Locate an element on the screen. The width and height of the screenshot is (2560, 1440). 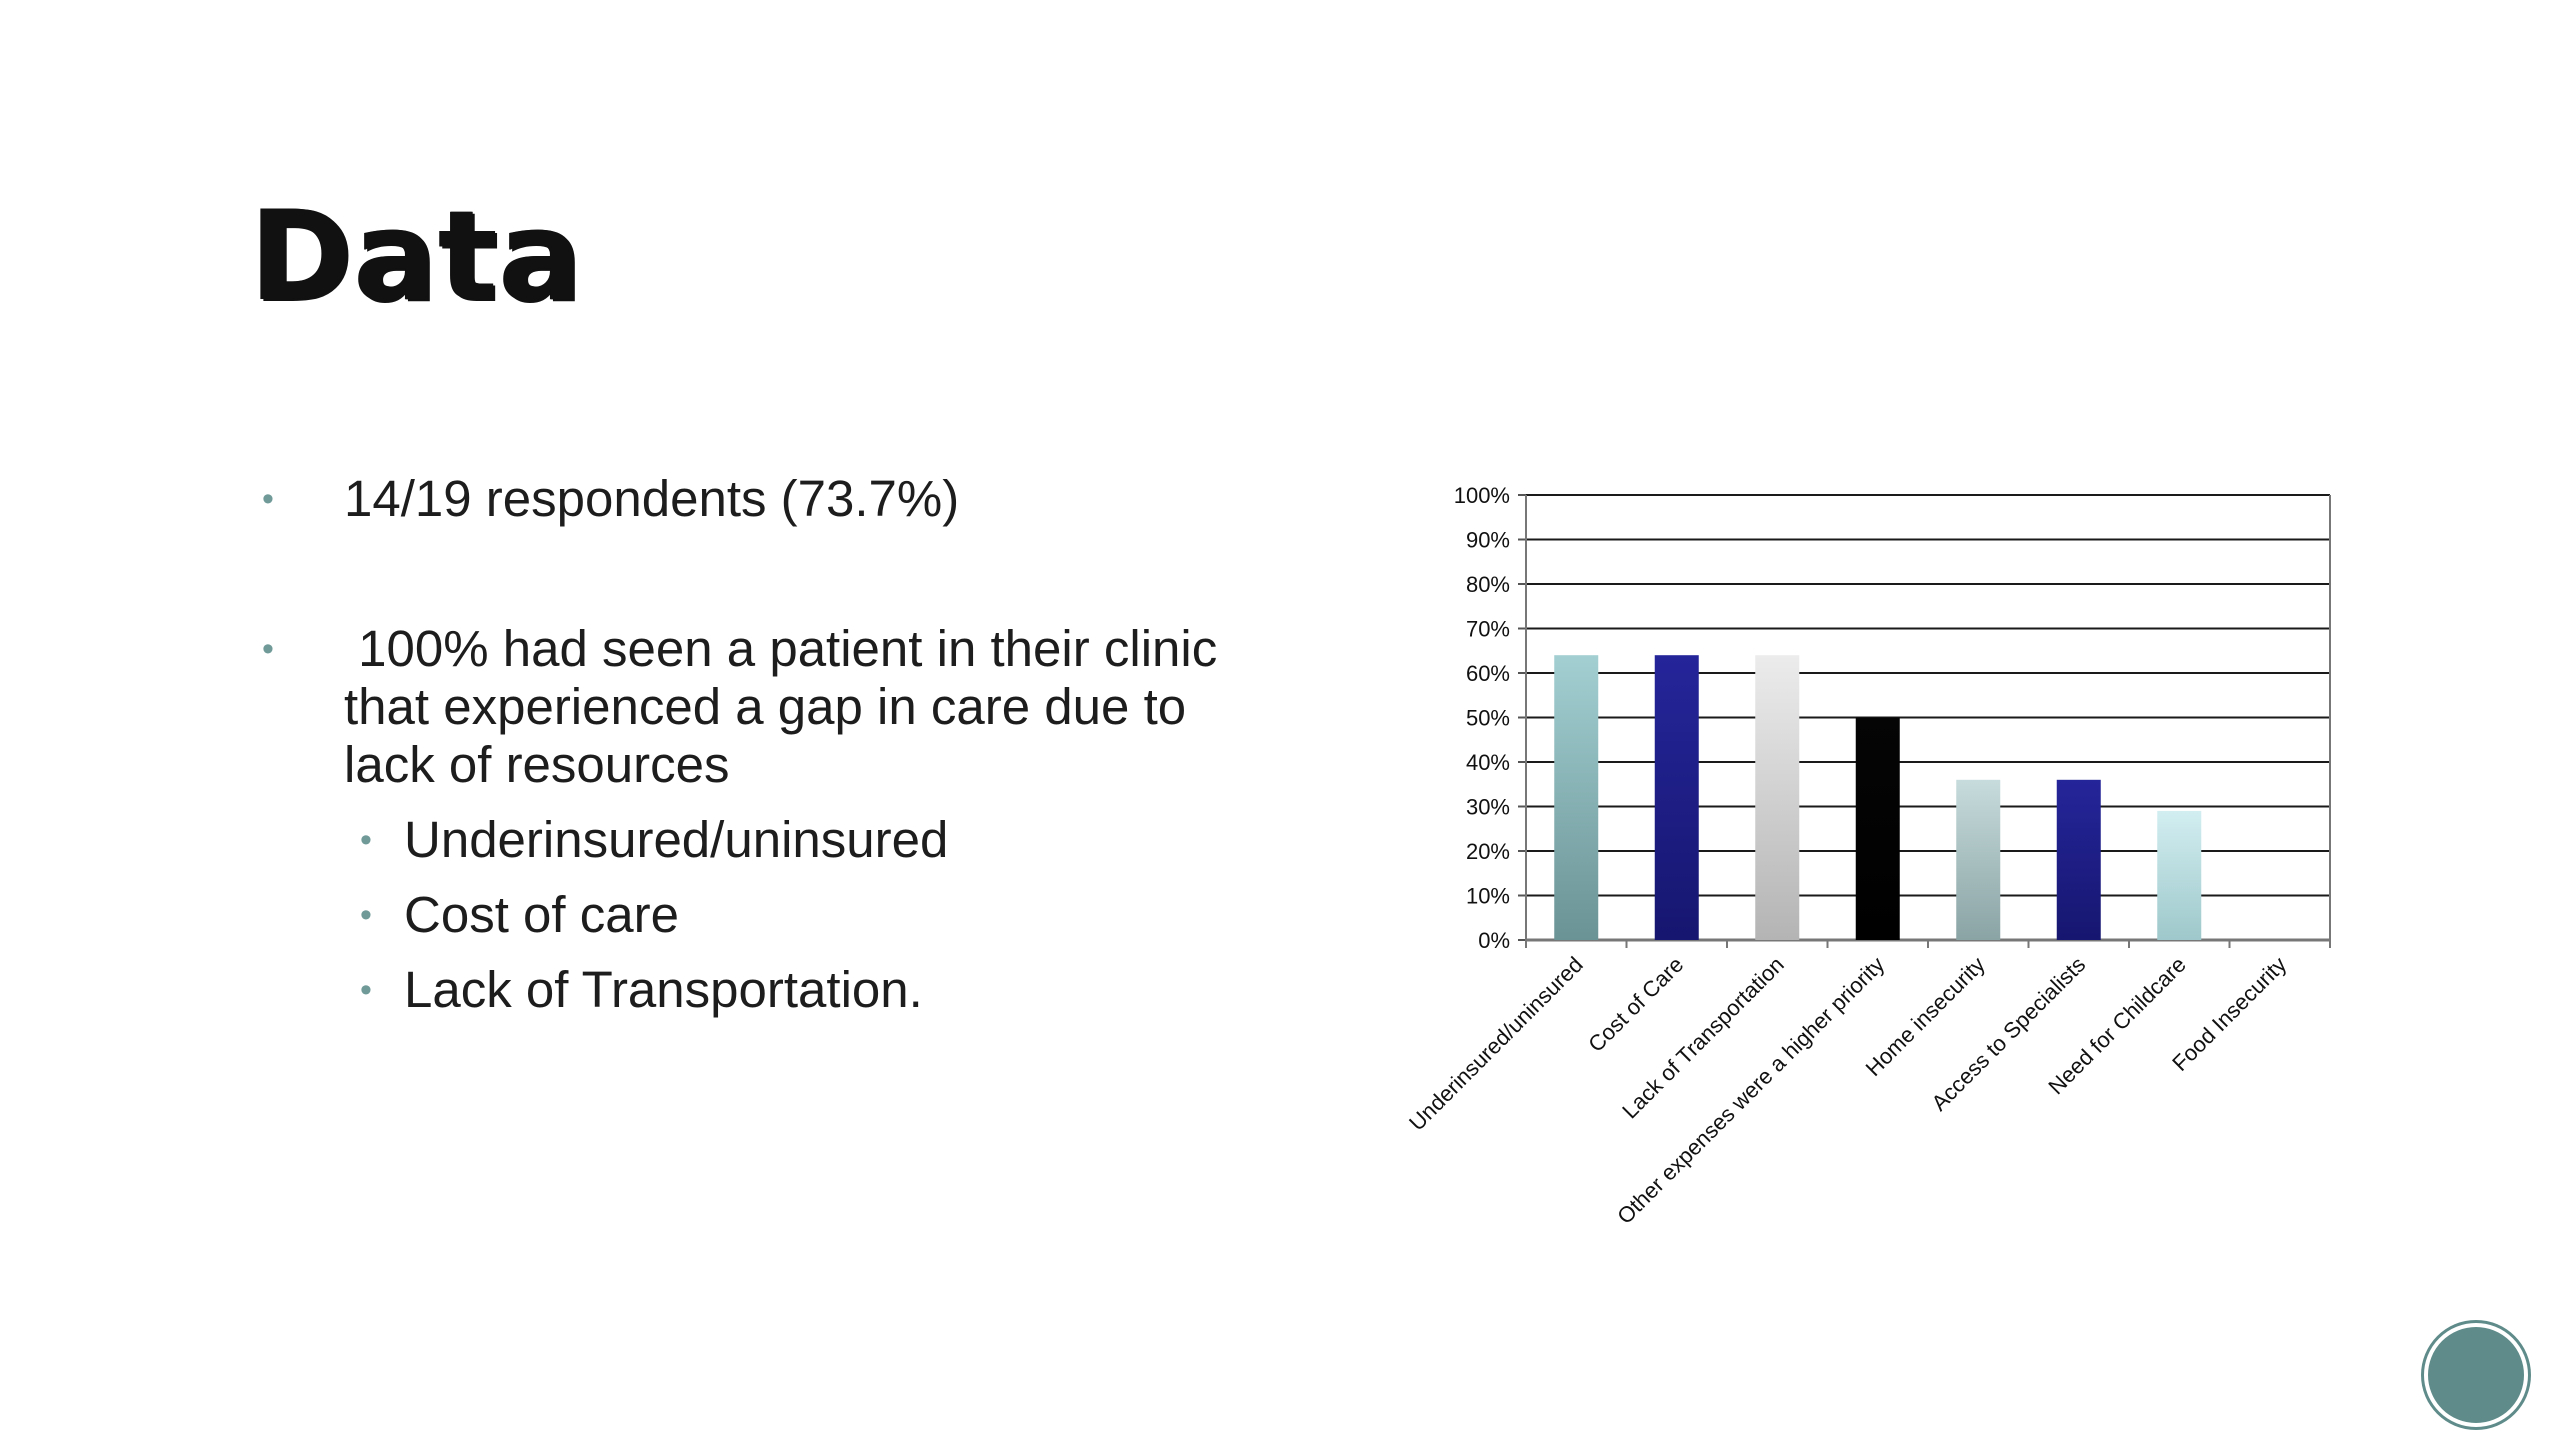
y-tick-label: 0% is located at coordinates (1494, 940).